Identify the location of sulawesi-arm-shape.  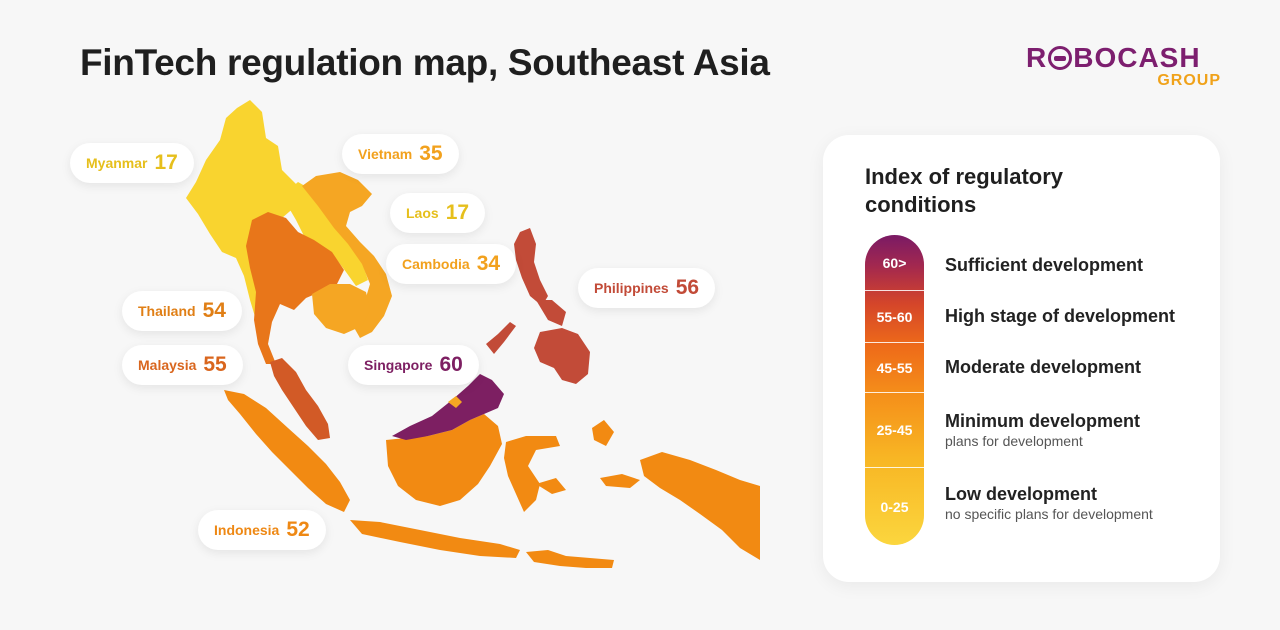
(551, 486).